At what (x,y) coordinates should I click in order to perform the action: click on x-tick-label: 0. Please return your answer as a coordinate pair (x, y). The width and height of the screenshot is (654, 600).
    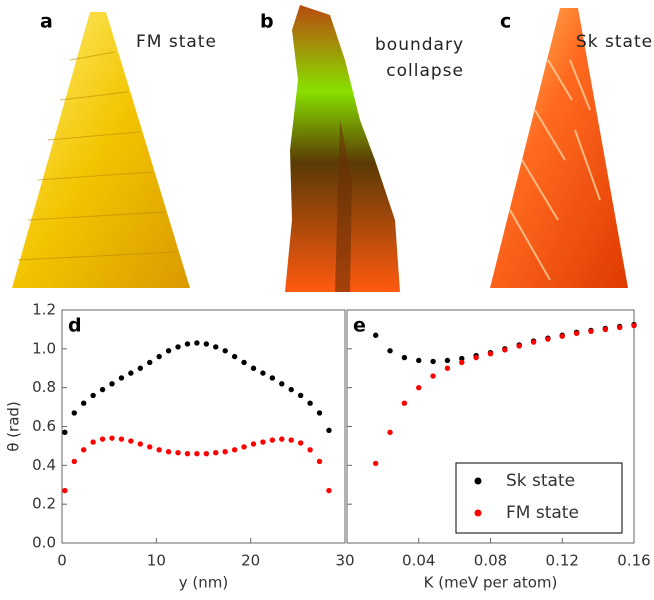
    Looking at the image, I should click on (62, 561).